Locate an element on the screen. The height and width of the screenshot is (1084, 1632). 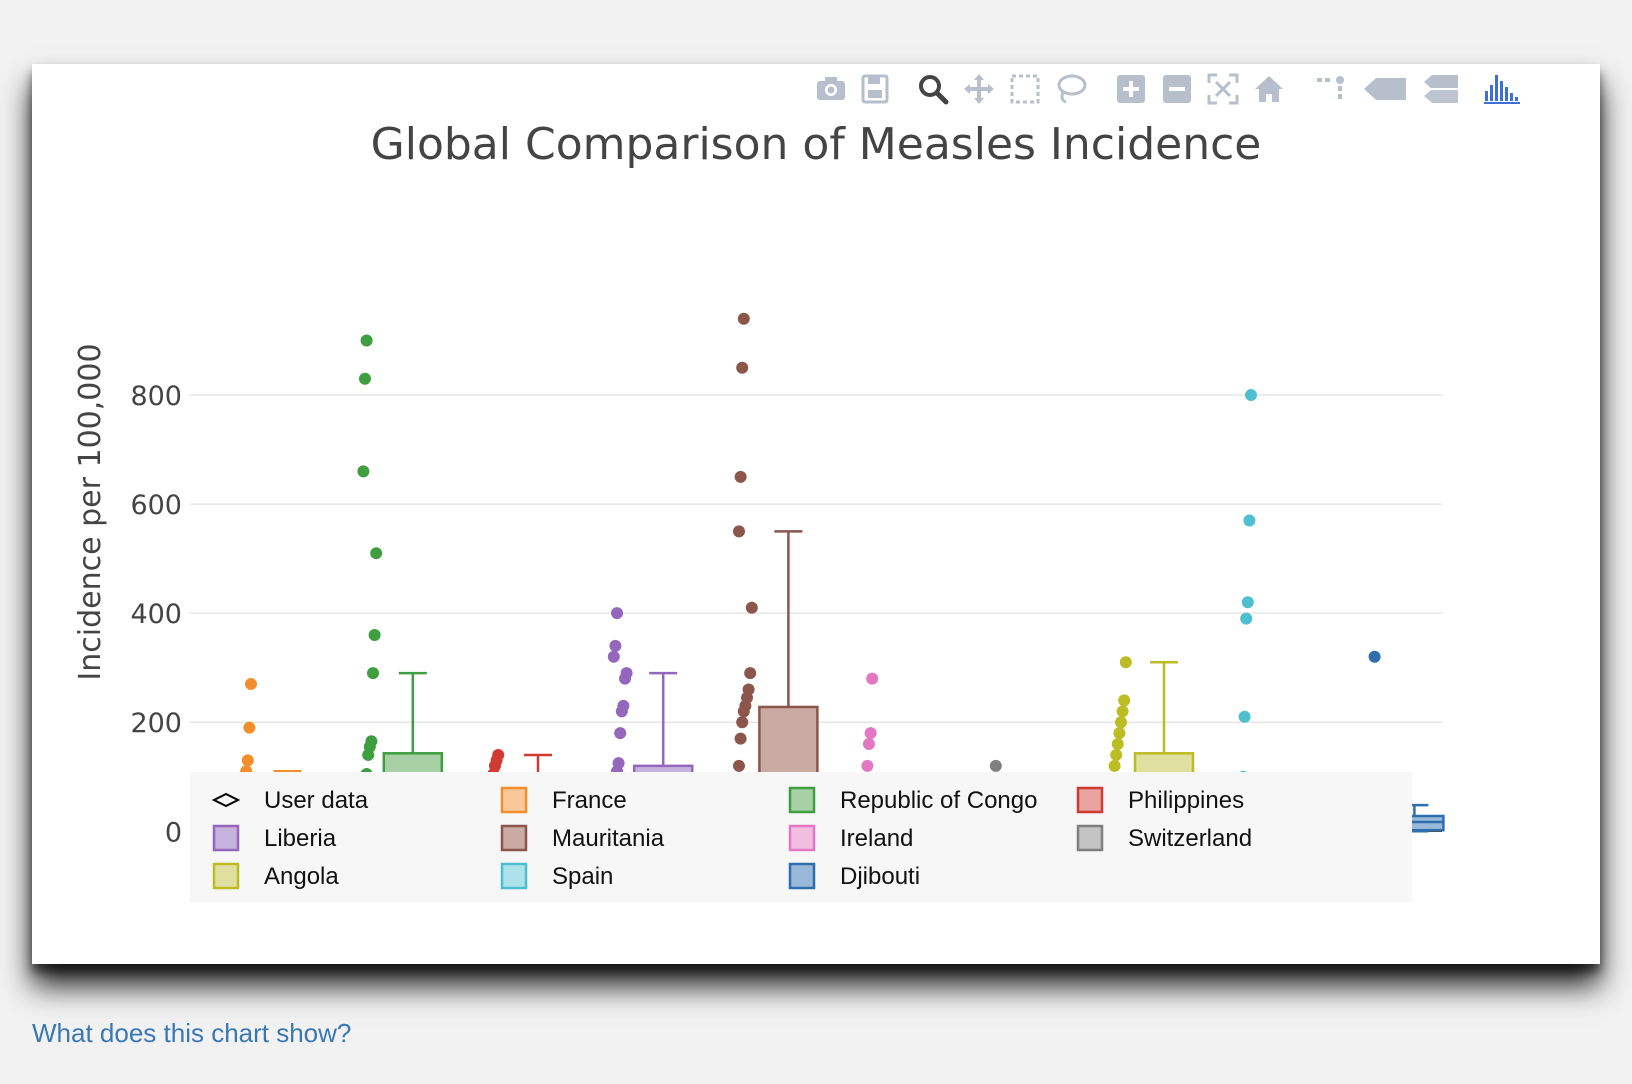
y-axis: 0 200 400 600 800 is located at coordinates (156, 614).